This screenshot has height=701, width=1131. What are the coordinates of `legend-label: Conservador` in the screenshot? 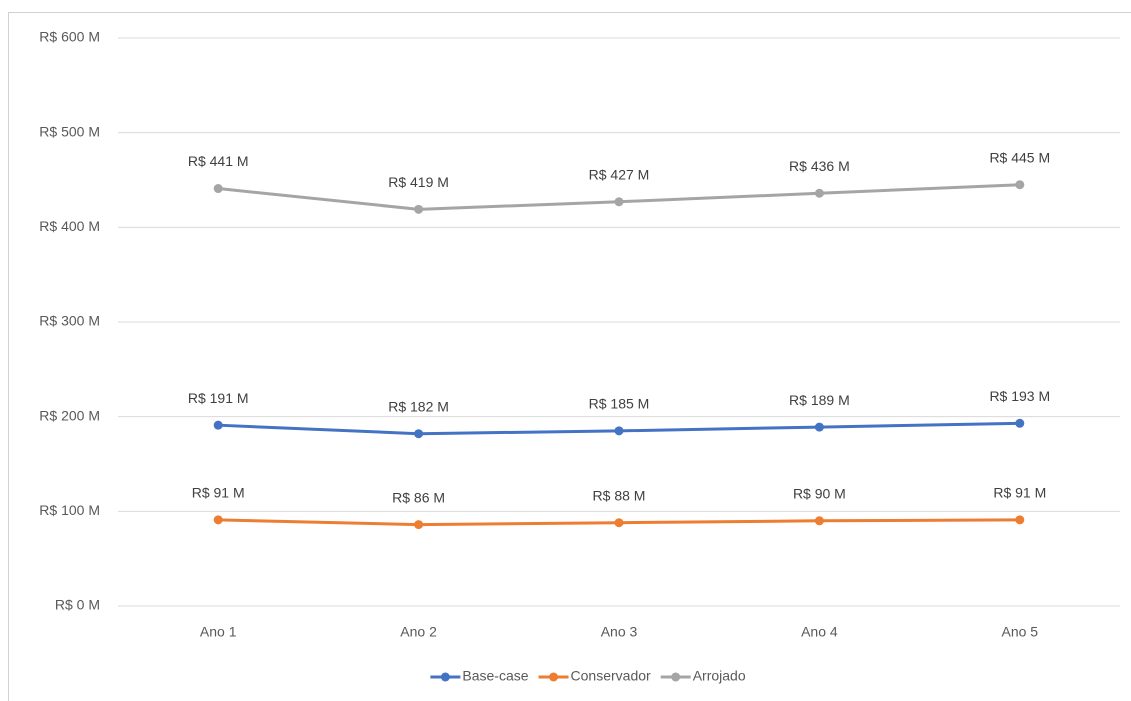 It's located at (611, 676).